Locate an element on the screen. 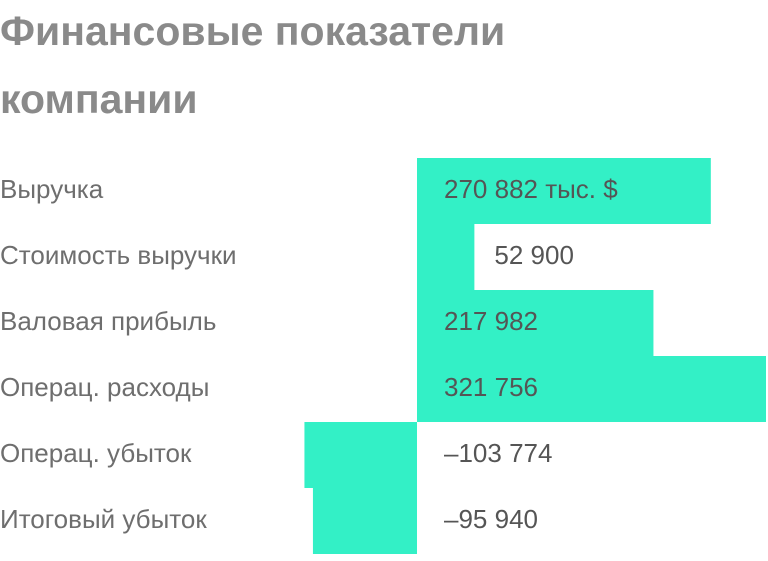  value-label: –95 940 is located at coordinates (491, 519).